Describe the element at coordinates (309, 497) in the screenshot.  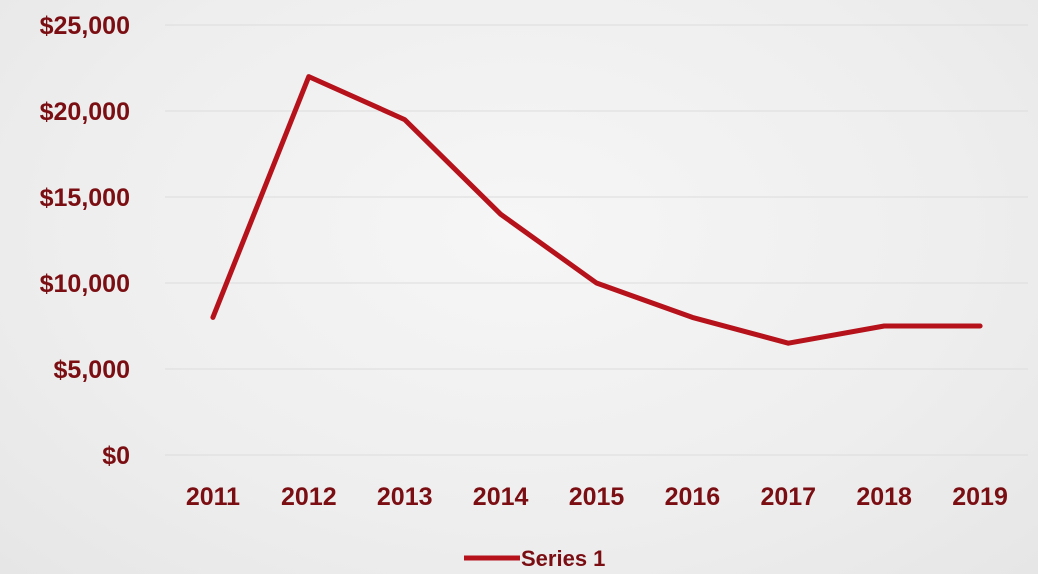
I see `x-tick-label: 2012` at that location.